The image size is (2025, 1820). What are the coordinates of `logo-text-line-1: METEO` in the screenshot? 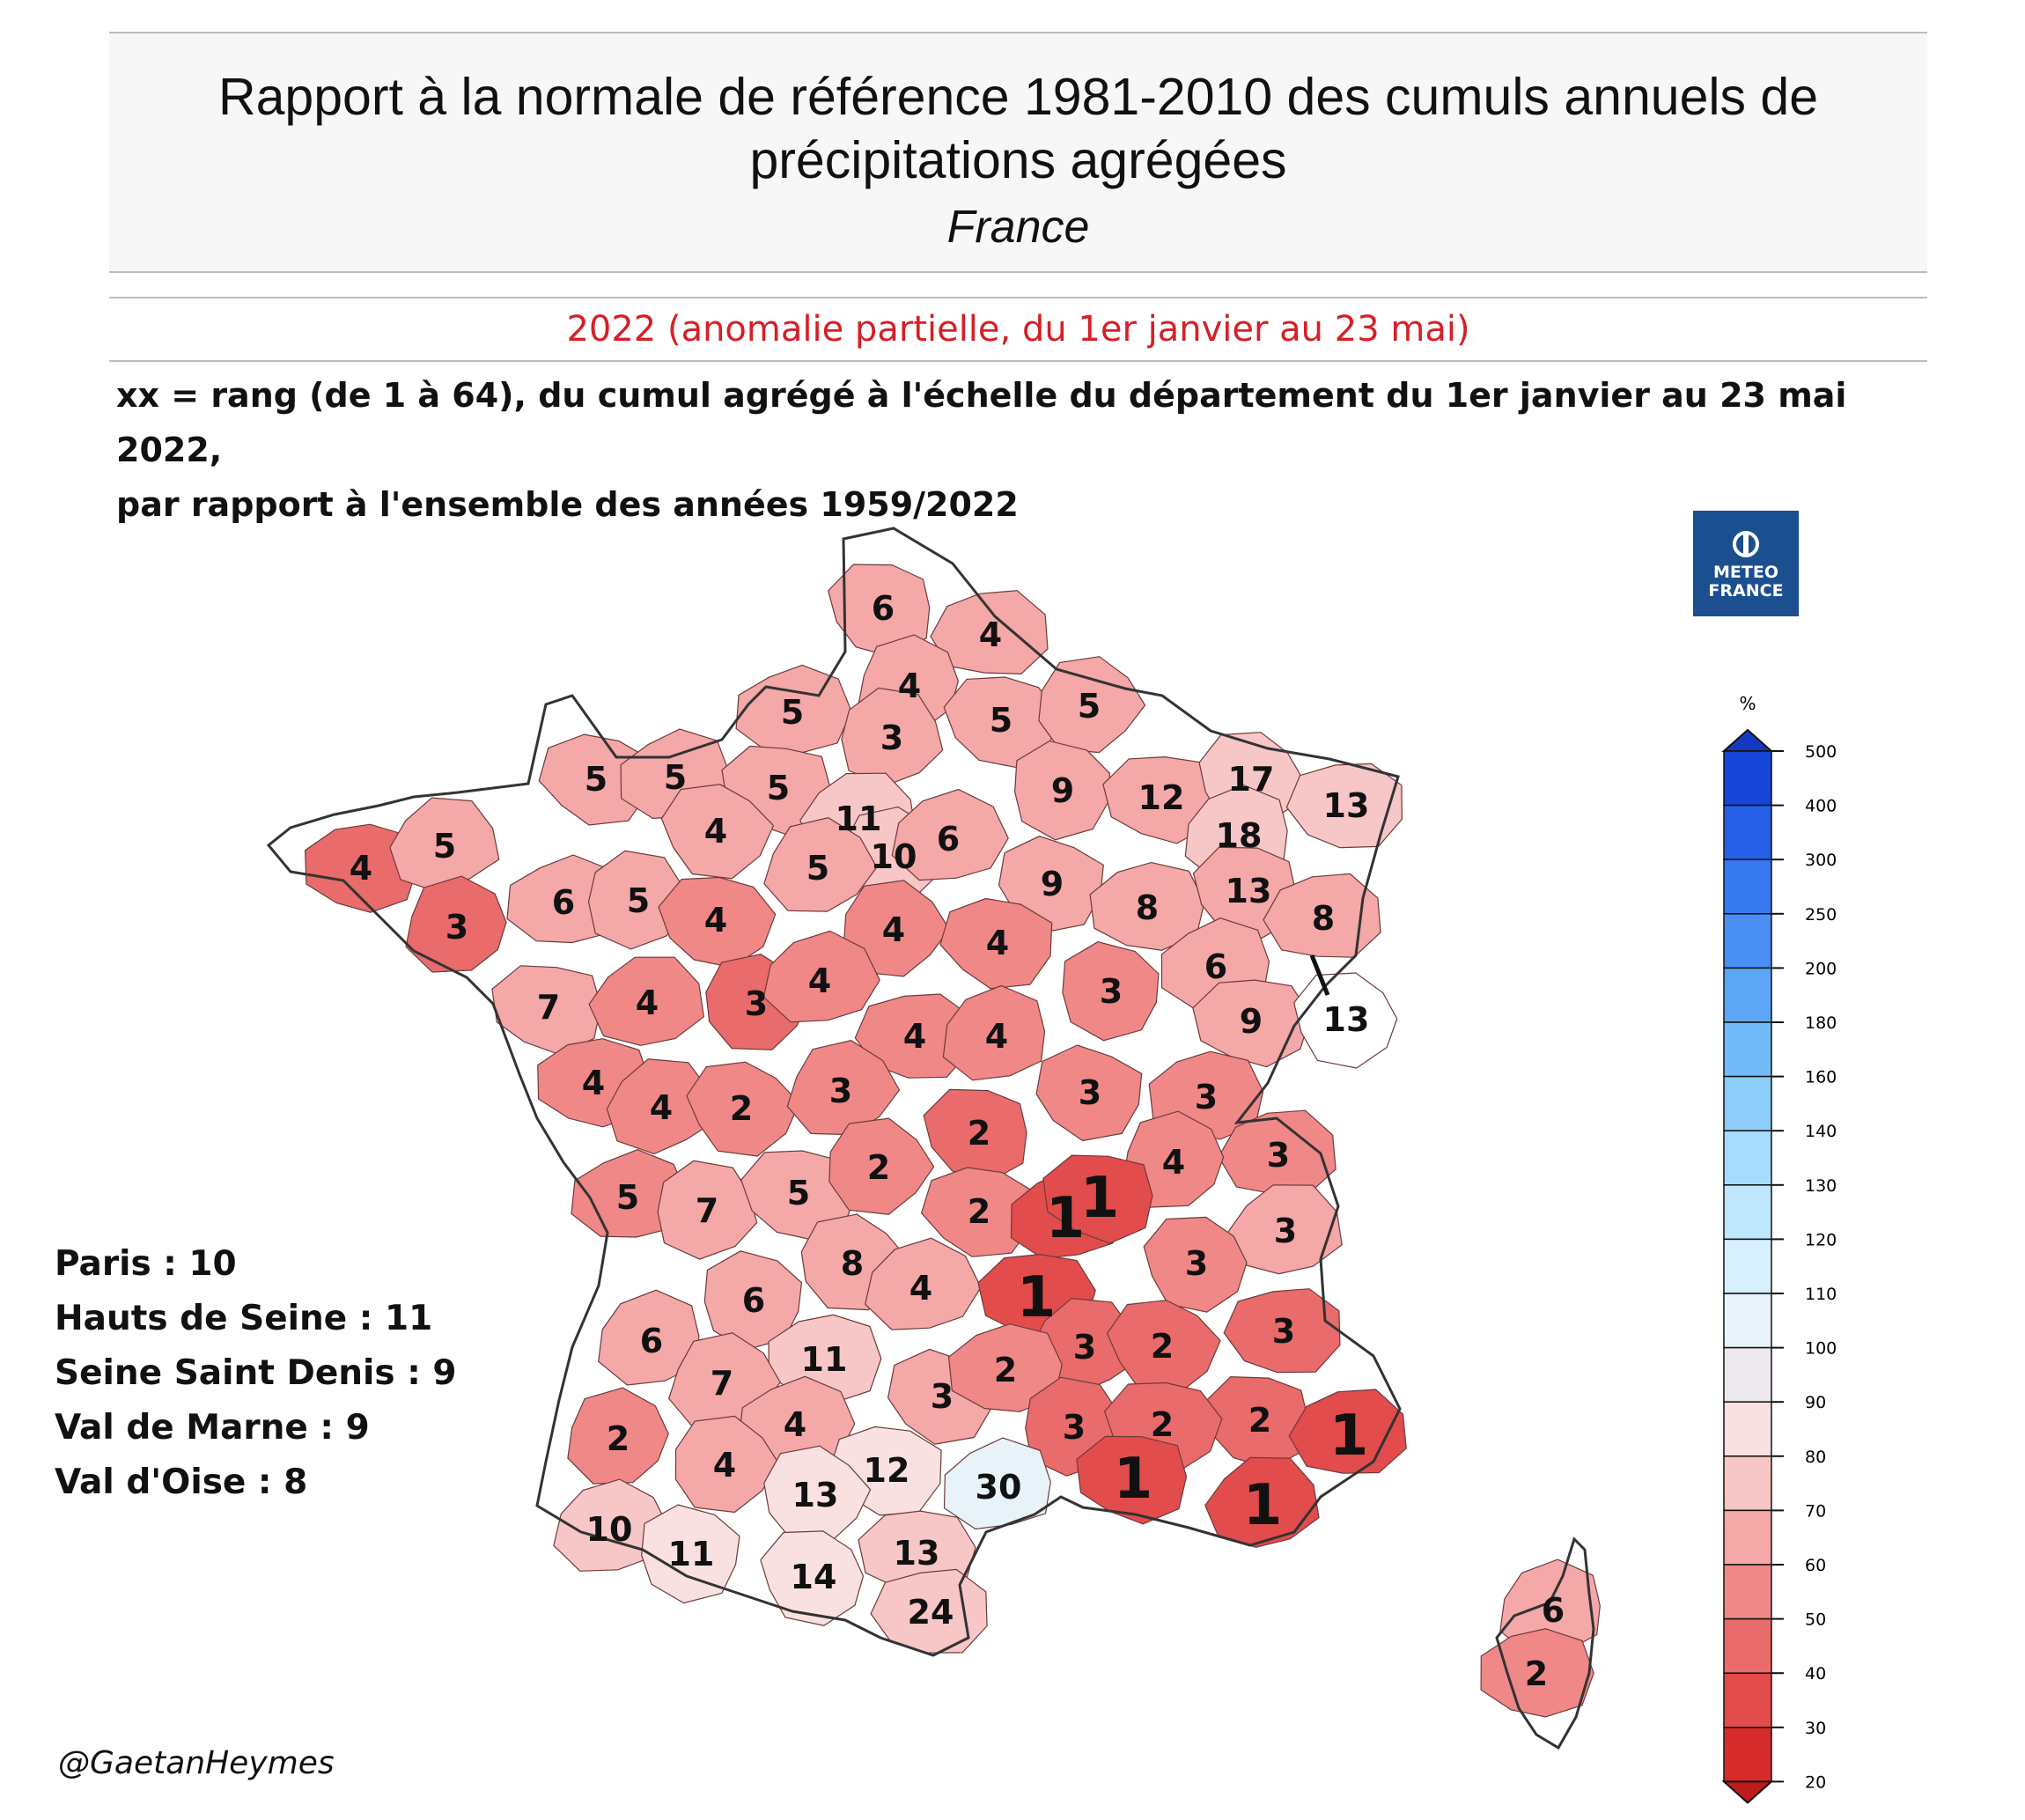 It's located at (1745, 572).